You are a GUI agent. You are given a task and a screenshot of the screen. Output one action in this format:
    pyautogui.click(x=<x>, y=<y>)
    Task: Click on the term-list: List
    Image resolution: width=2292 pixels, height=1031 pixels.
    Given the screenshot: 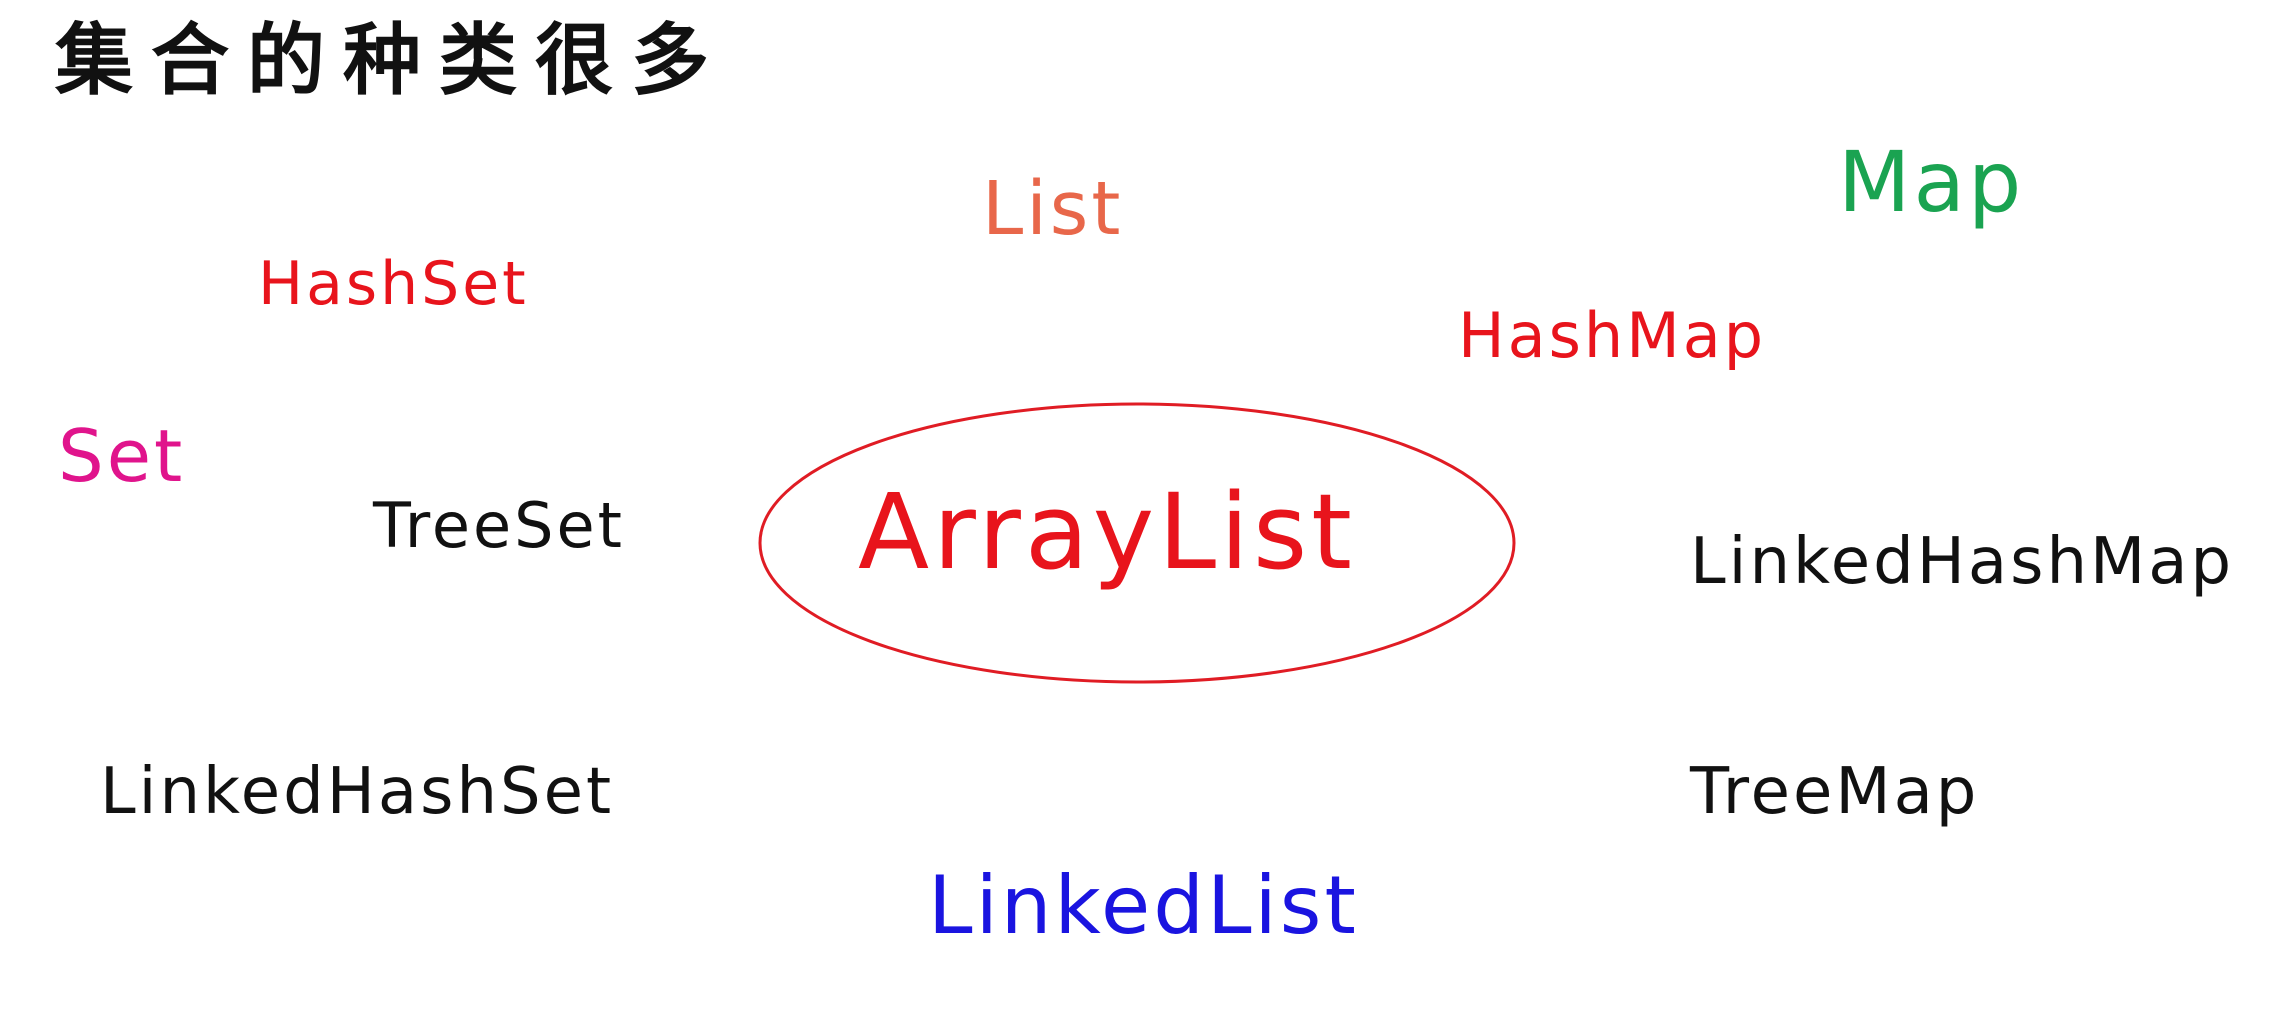 What is the action you would take?
    pyautogui.click(x=1053, y=209)
    